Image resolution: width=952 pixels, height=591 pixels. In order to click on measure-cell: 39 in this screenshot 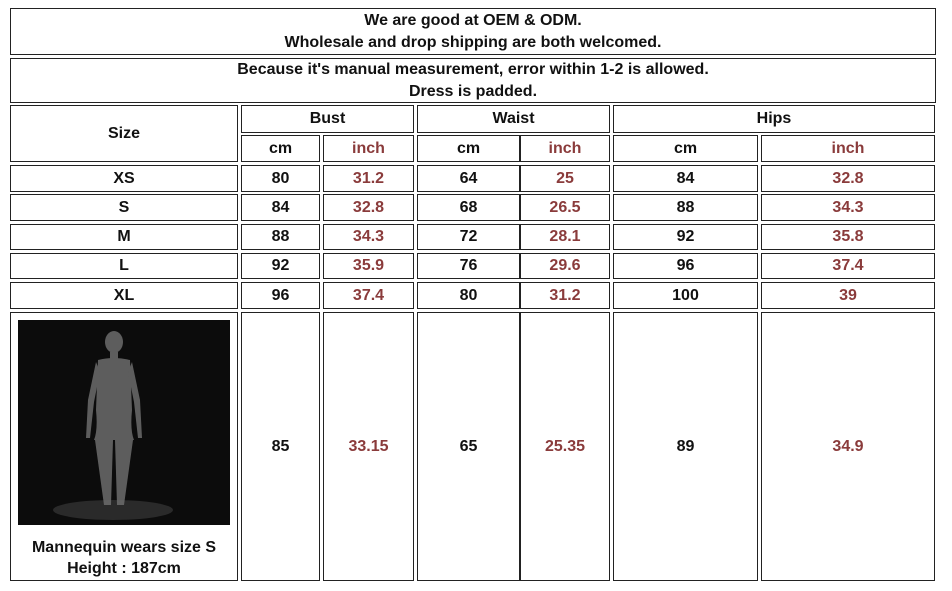, I will do `click(848, 295)`.